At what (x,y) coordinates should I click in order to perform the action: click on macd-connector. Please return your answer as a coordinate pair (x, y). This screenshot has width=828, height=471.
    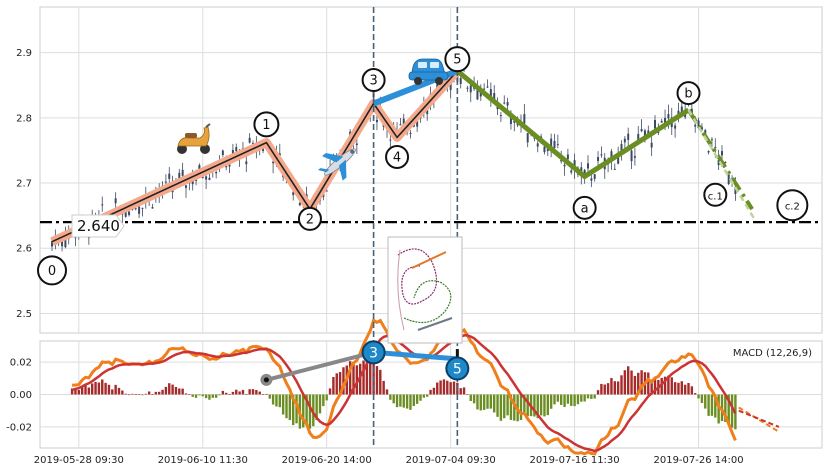
    Looking at the image, I should click on (320, 366).